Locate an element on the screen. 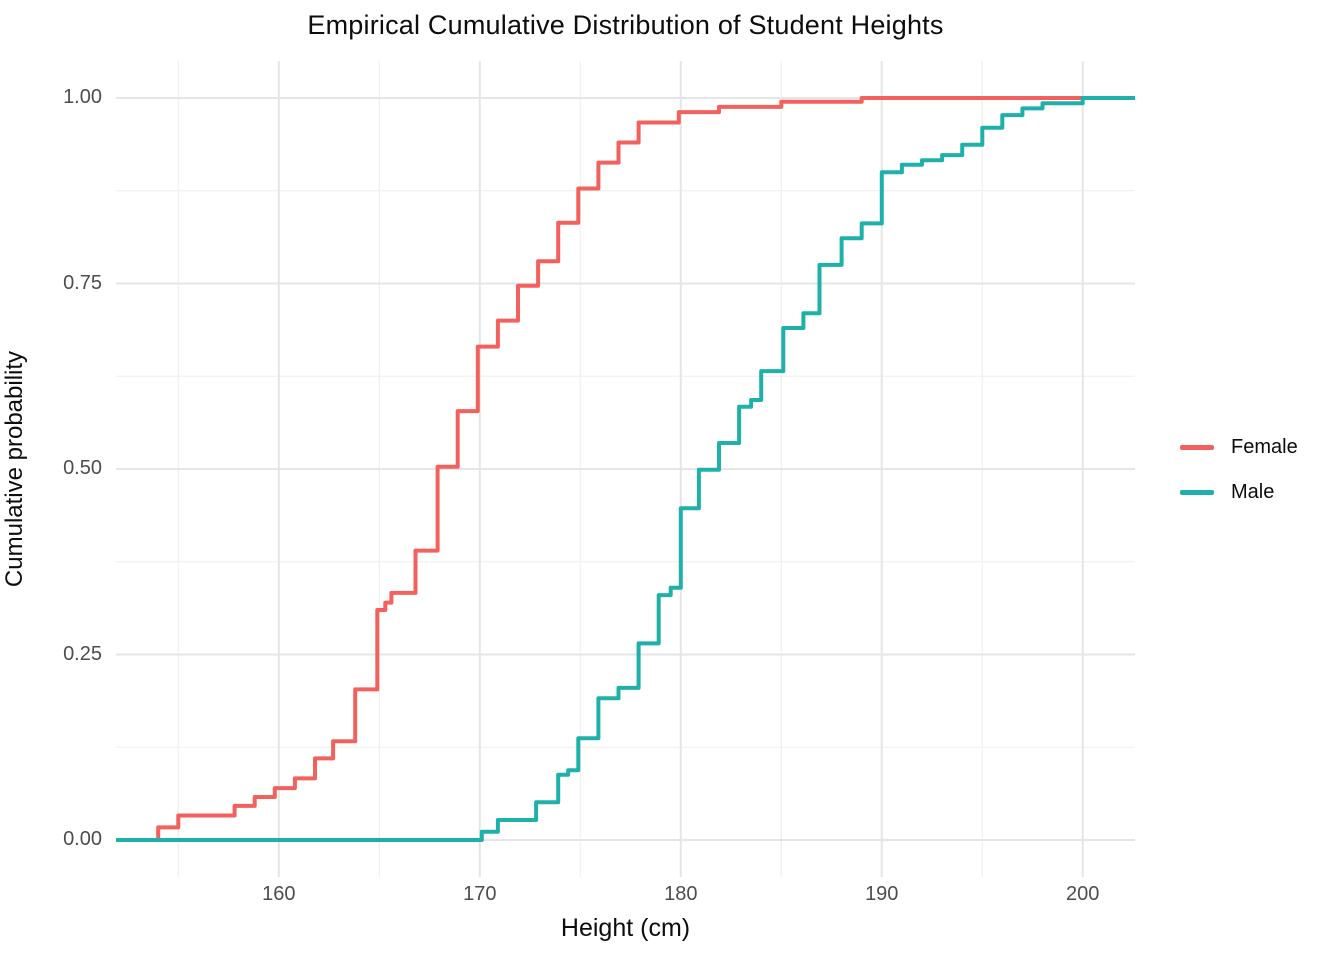 This screenshot has height=960, width=1344. y-tick-label: 0.25 is located at coordinates (82, 653).